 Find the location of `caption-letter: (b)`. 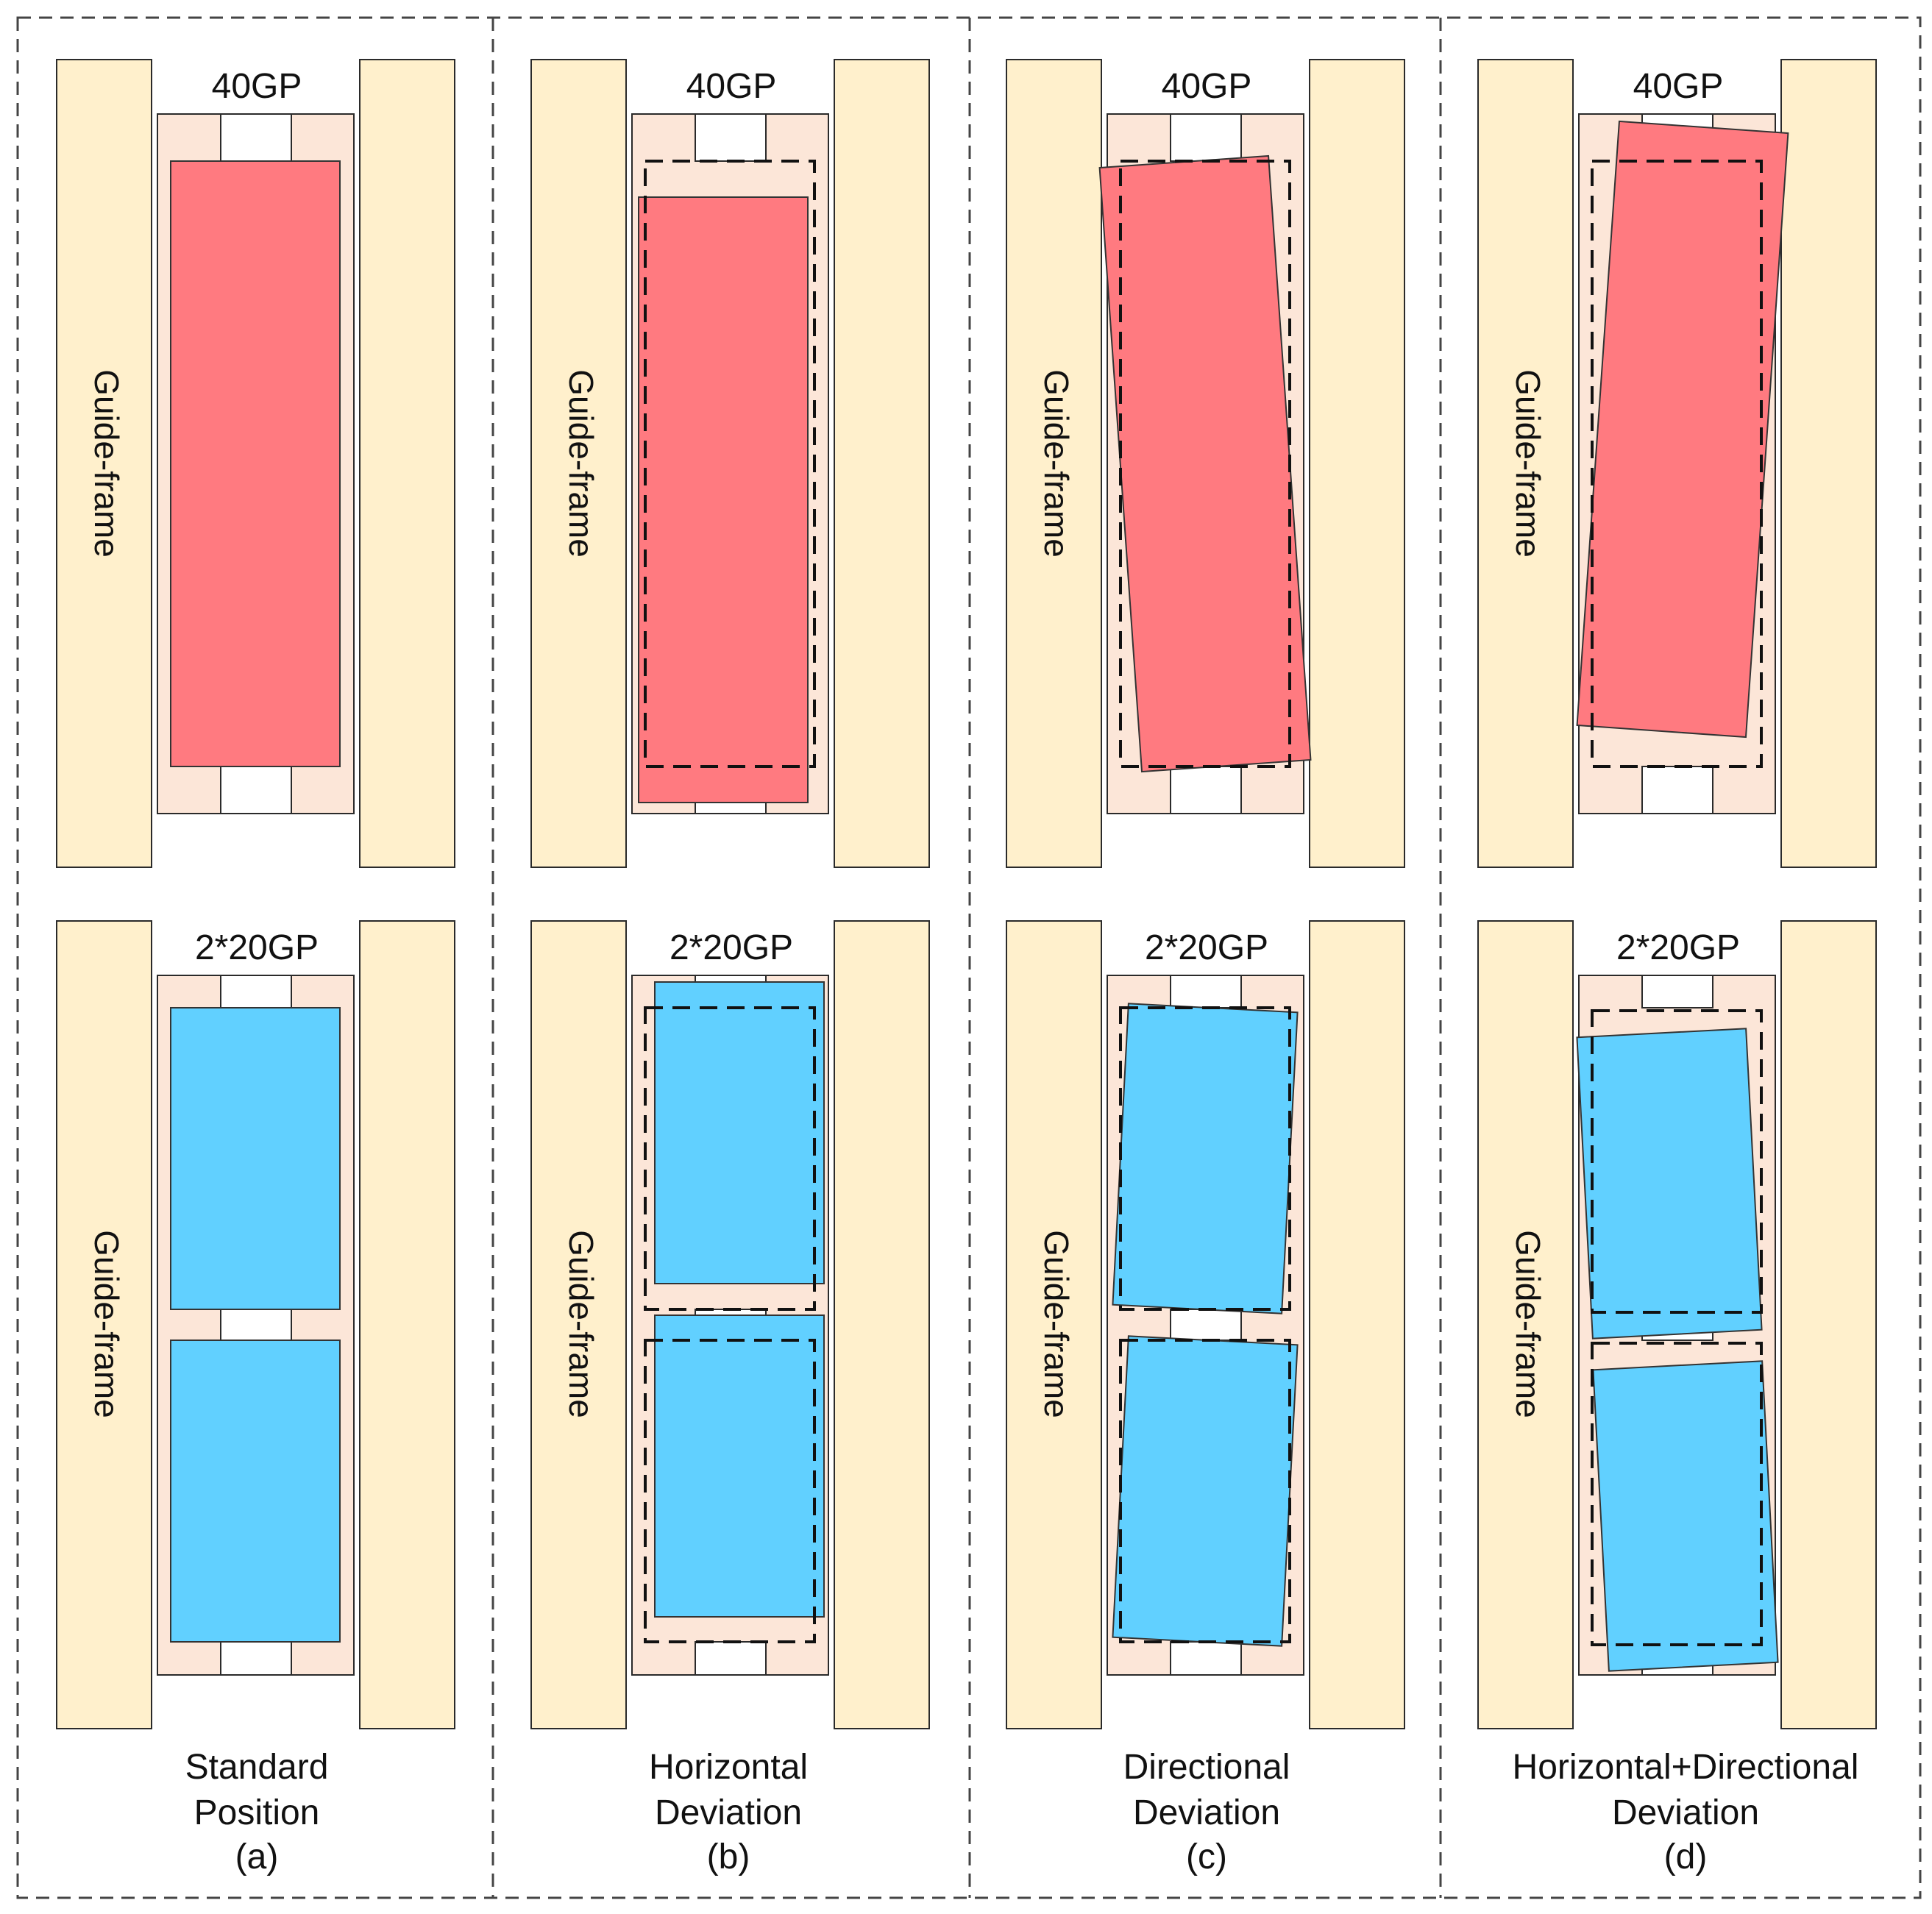

caption-letter: (b) is located at coordinates (728, 1856).